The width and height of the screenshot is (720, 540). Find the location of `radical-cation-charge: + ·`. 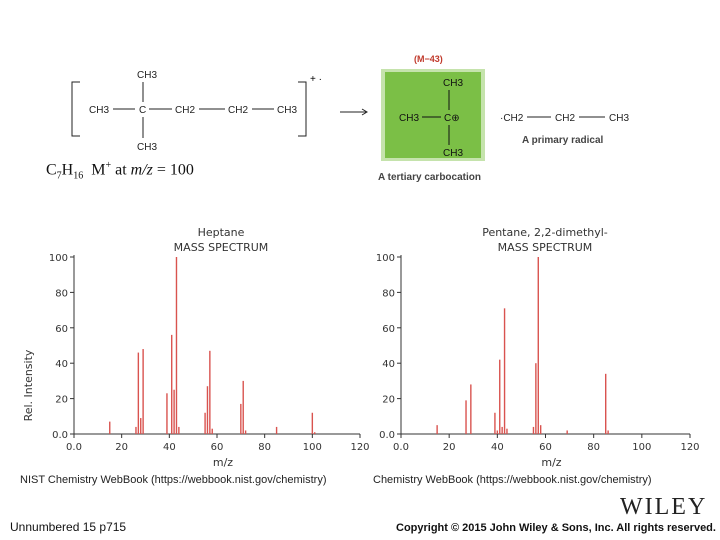

radical-cation-charge: + · is located at coordinates (316, 79).